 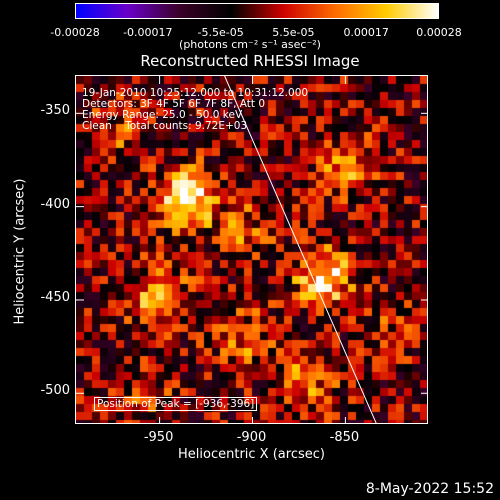 I want to click on colorbar-units: (photons cm⁻² s⁻¹ asec⁻²), so click(x=250, y=44).